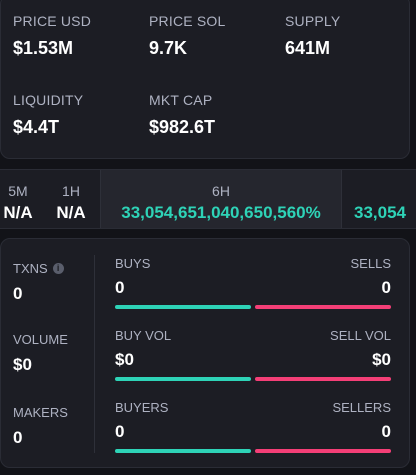 The width and height of the screenshot is (416, 475). I want to click on stat-price-sol: PRICE SOL 9.7K, so click(187, 36).